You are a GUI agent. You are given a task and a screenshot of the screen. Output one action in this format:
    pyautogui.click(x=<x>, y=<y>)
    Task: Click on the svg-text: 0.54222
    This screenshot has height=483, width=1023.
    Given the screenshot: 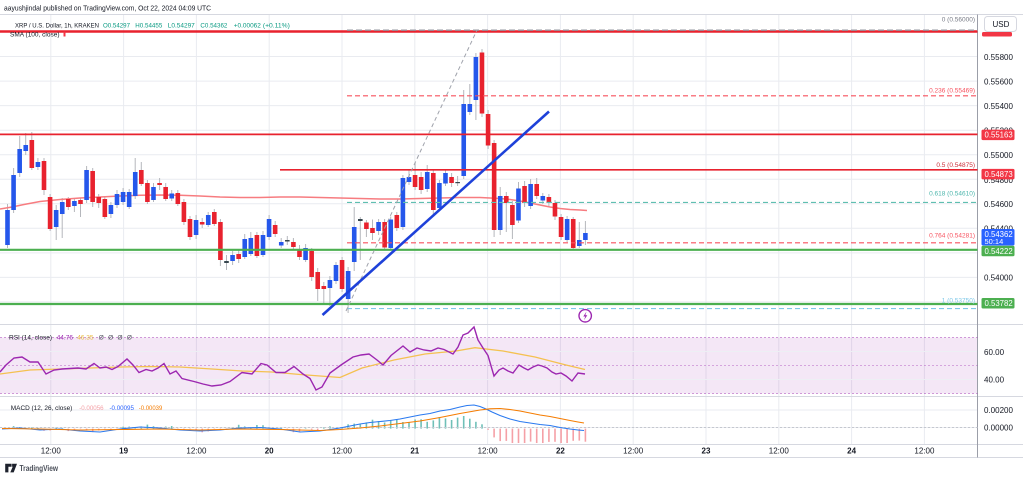 What is the action you would take?
    pyautogui.click(x=999, y=251)
    